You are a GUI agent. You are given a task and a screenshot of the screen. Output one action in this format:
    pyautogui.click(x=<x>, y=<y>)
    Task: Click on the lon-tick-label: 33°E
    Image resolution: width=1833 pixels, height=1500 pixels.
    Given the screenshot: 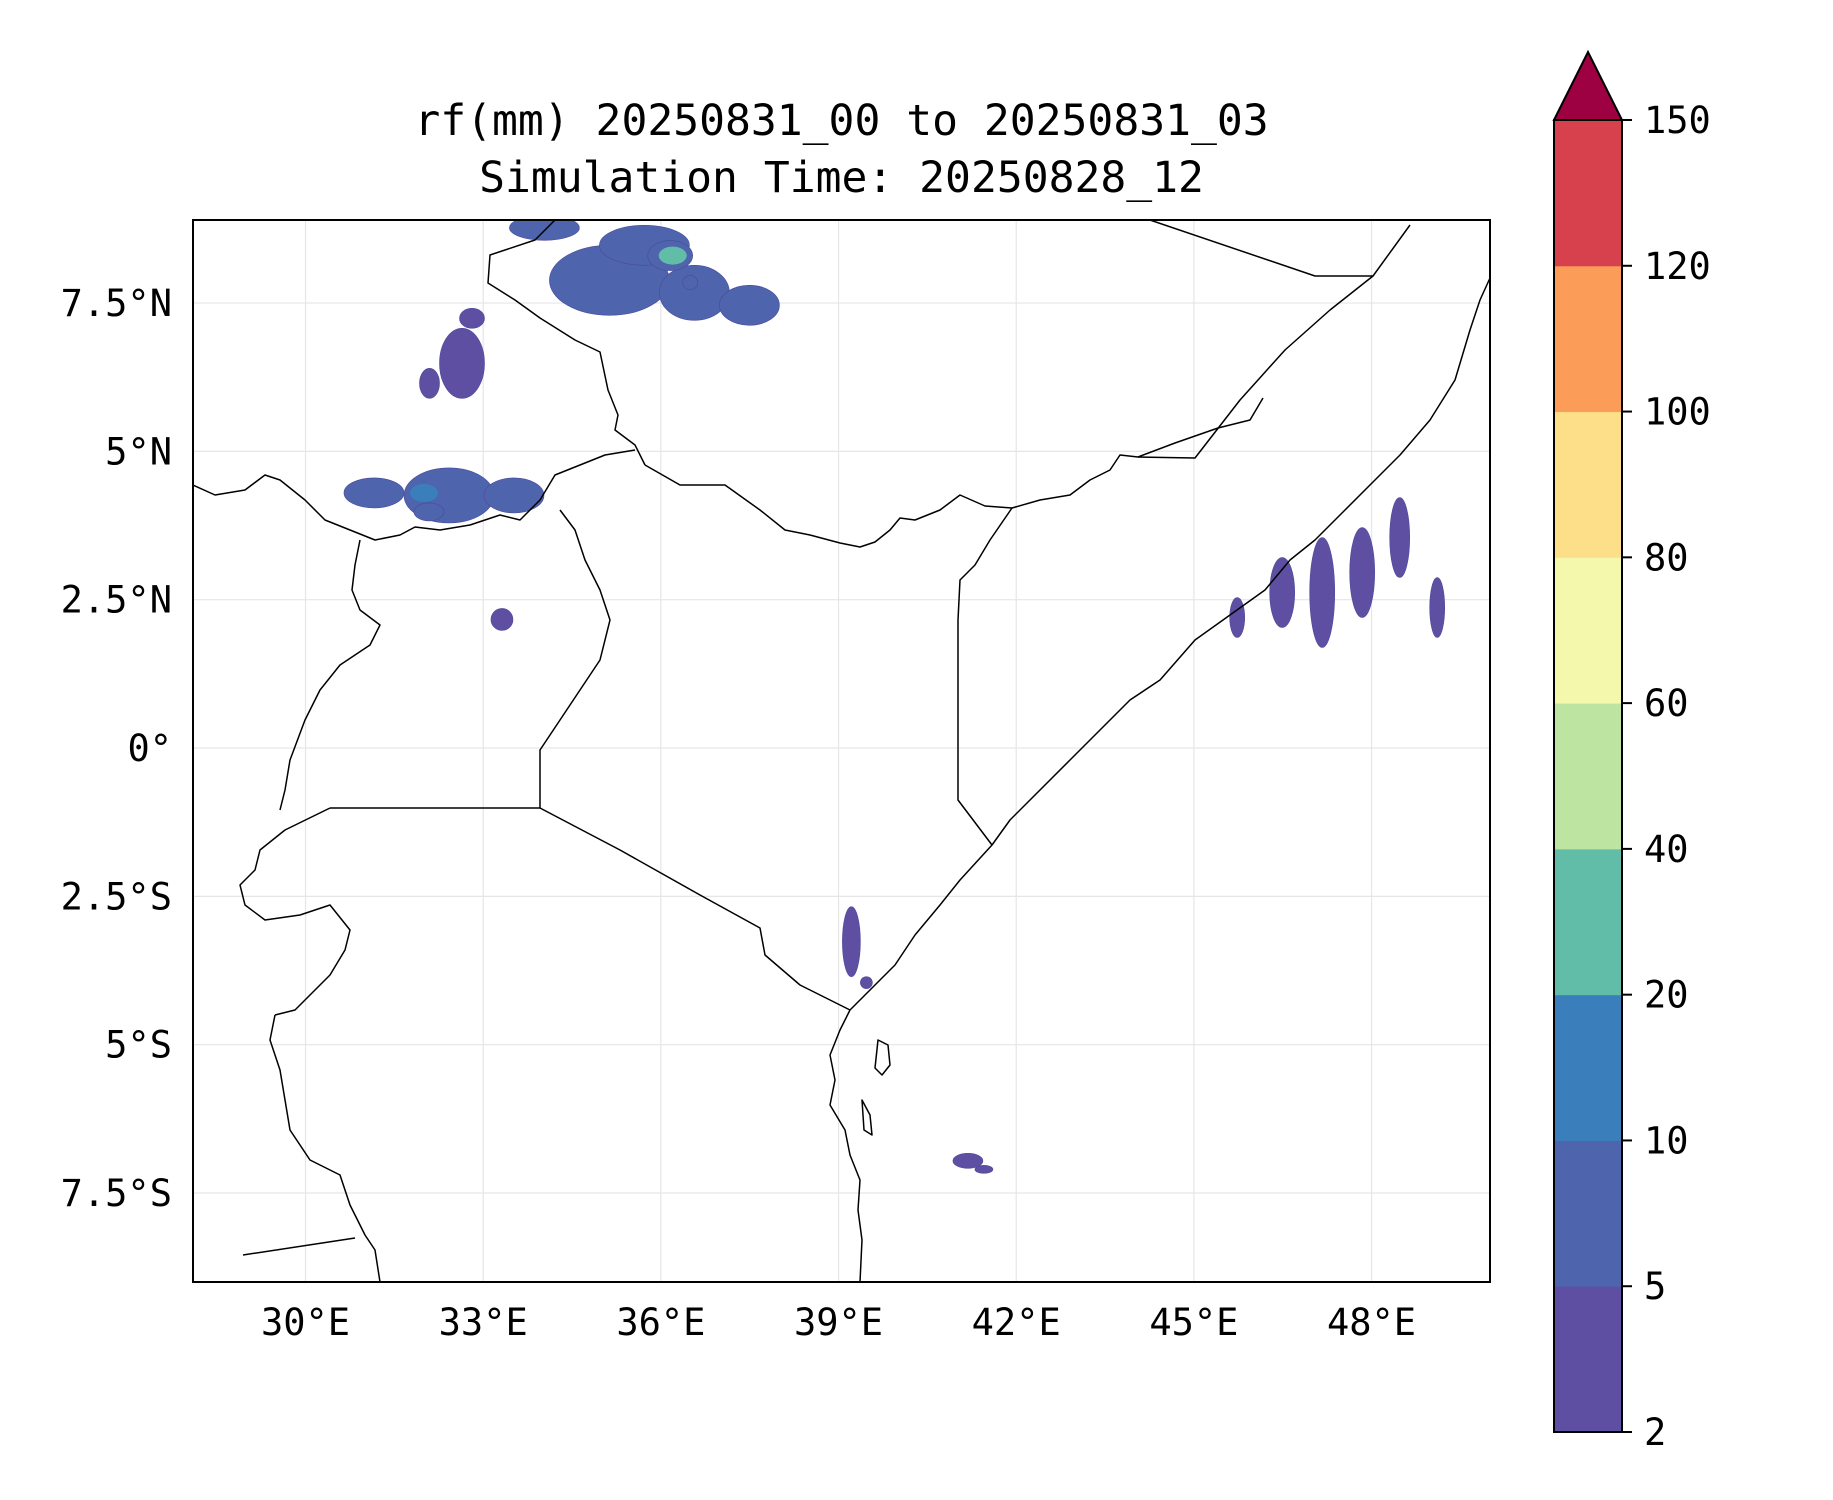 What is the action you would take?
    pyautogui.click(x=483, y=1322)
    